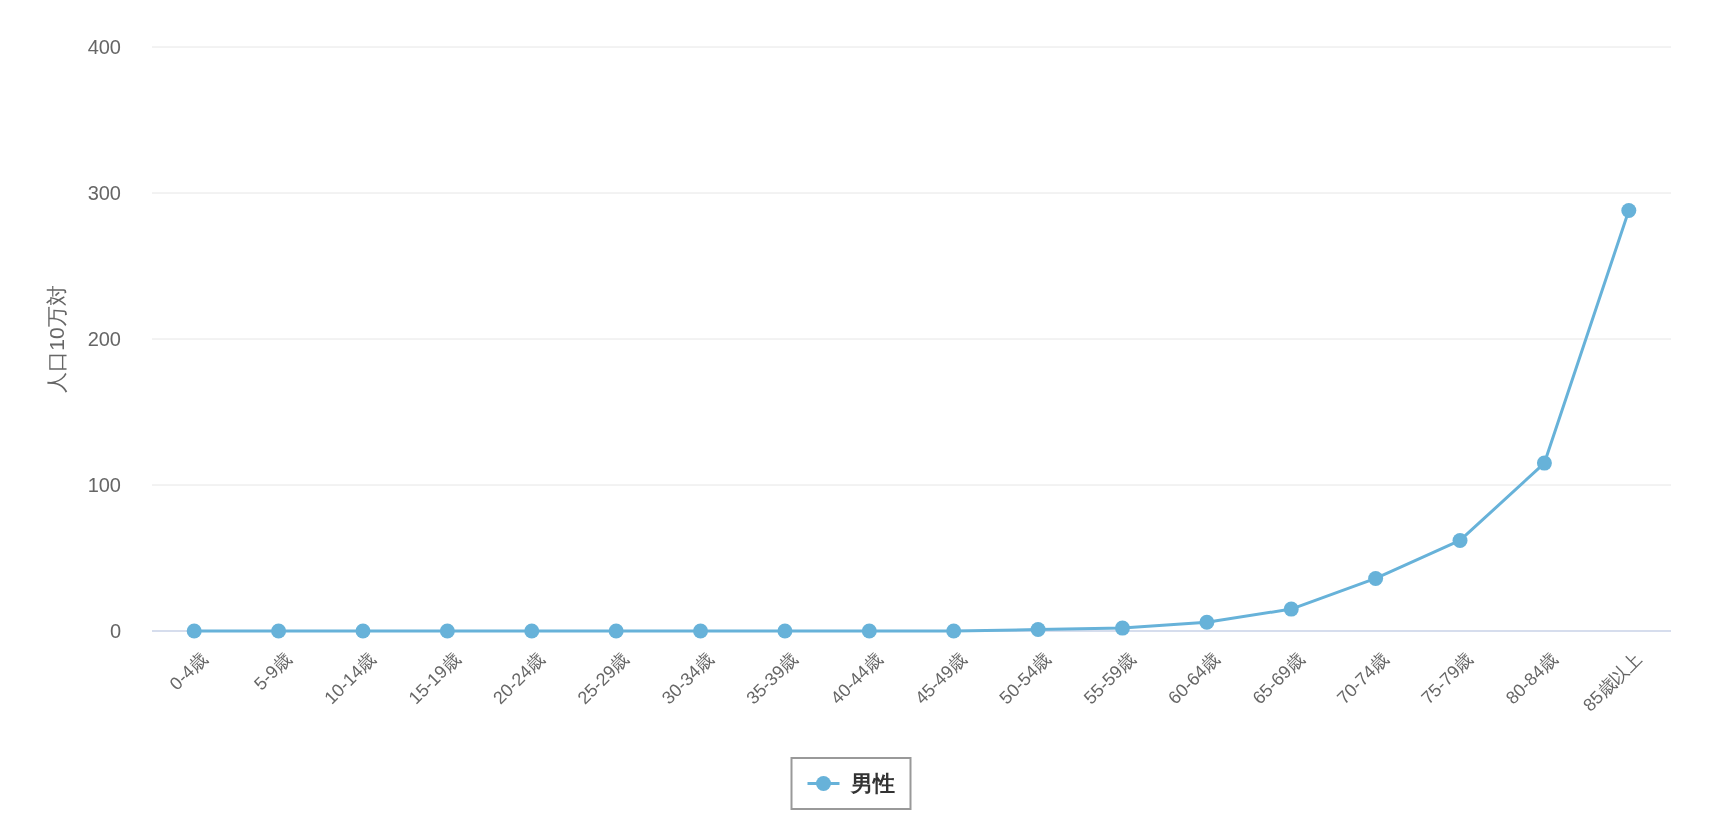  I want to click on x-tick-label: 0-4歳, so click(188, 671).